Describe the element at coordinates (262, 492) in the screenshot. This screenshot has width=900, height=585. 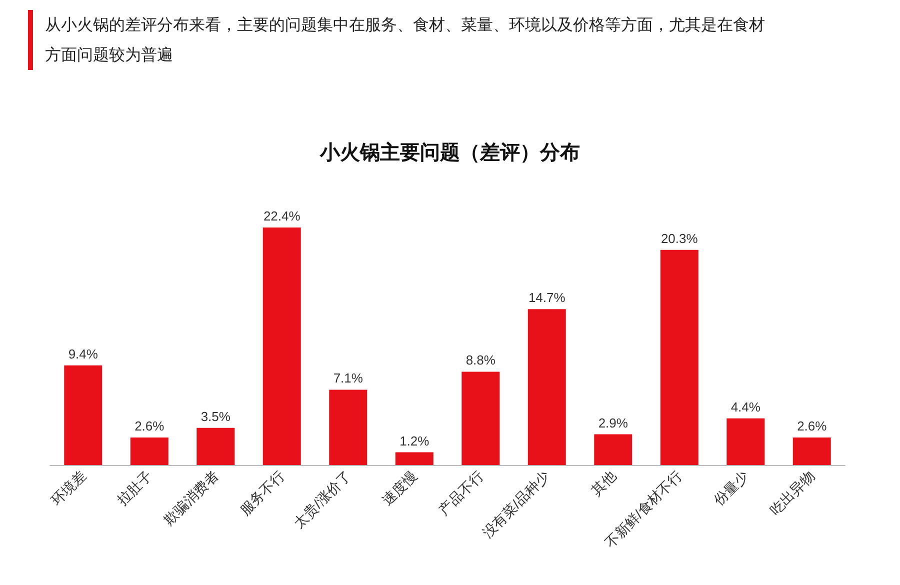
I see `x-tick-label: 服务不行` at that location.